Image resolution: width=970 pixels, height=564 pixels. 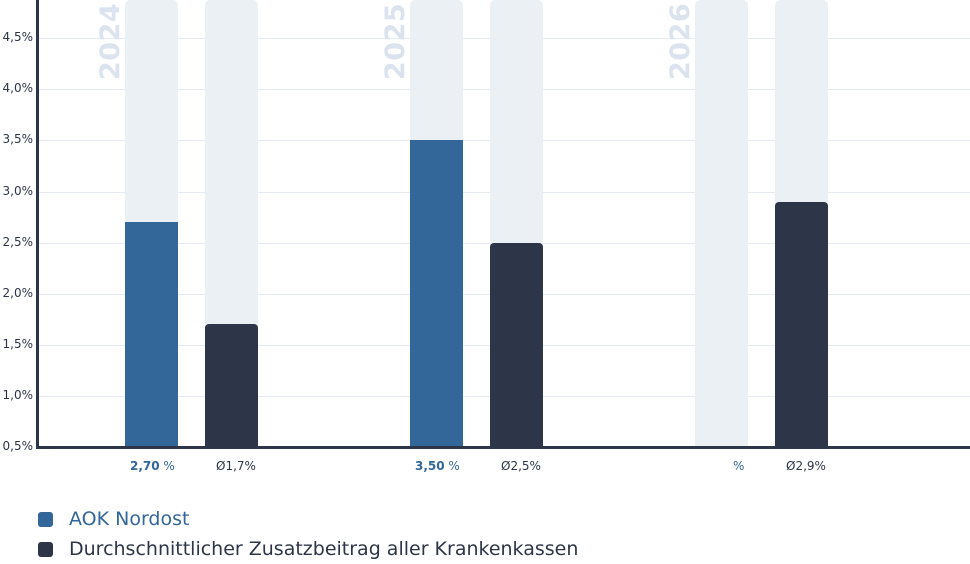 What do you see at coordinates (18, 292) in the screenshot?
I see `y-tick-label: 2,0%` at bounding box center [18, 292].